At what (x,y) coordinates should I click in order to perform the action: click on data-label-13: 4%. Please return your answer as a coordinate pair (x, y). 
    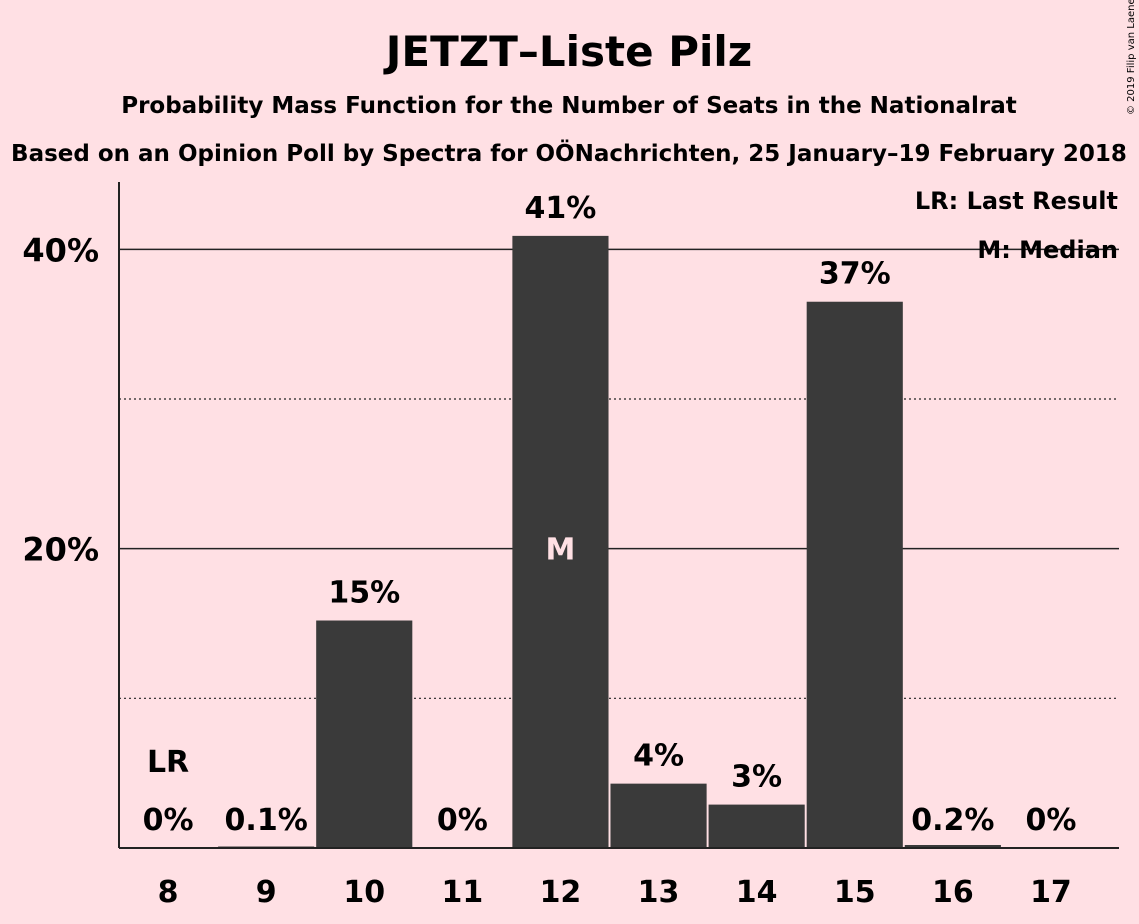
    Looking at the image, I should click on (658, 756).